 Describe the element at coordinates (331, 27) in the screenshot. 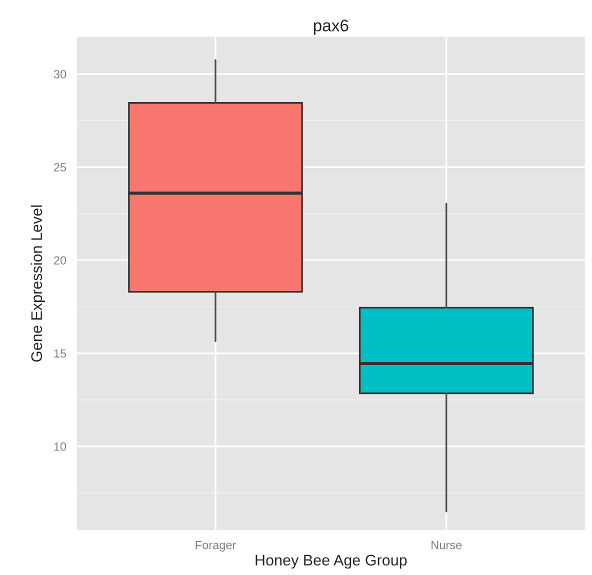

I see `chart-title: pax6` at that location.